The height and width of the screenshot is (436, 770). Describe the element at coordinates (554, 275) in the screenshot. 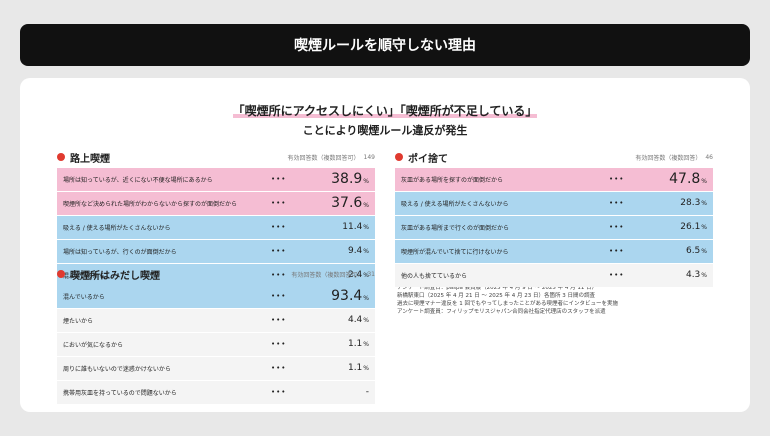

I see `row: 他の人も捨てているから ••• 4.3%` at that location.